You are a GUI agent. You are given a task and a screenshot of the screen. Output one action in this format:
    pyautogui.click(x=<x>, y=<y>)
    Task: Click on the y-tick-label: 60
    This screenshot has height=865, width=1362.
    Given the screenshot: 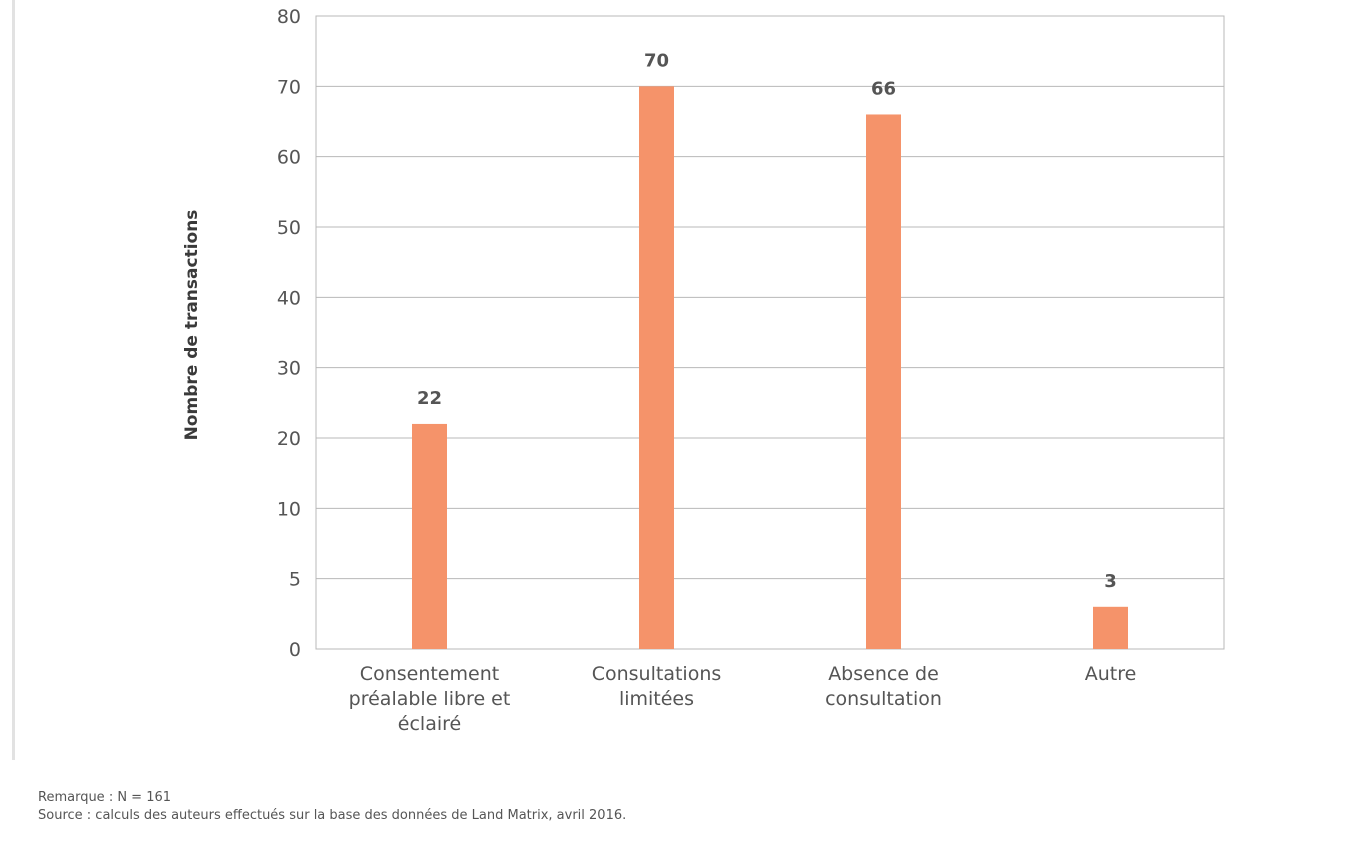 What is the action you would take?
    pyautogui.click(x=289, y=158)
    